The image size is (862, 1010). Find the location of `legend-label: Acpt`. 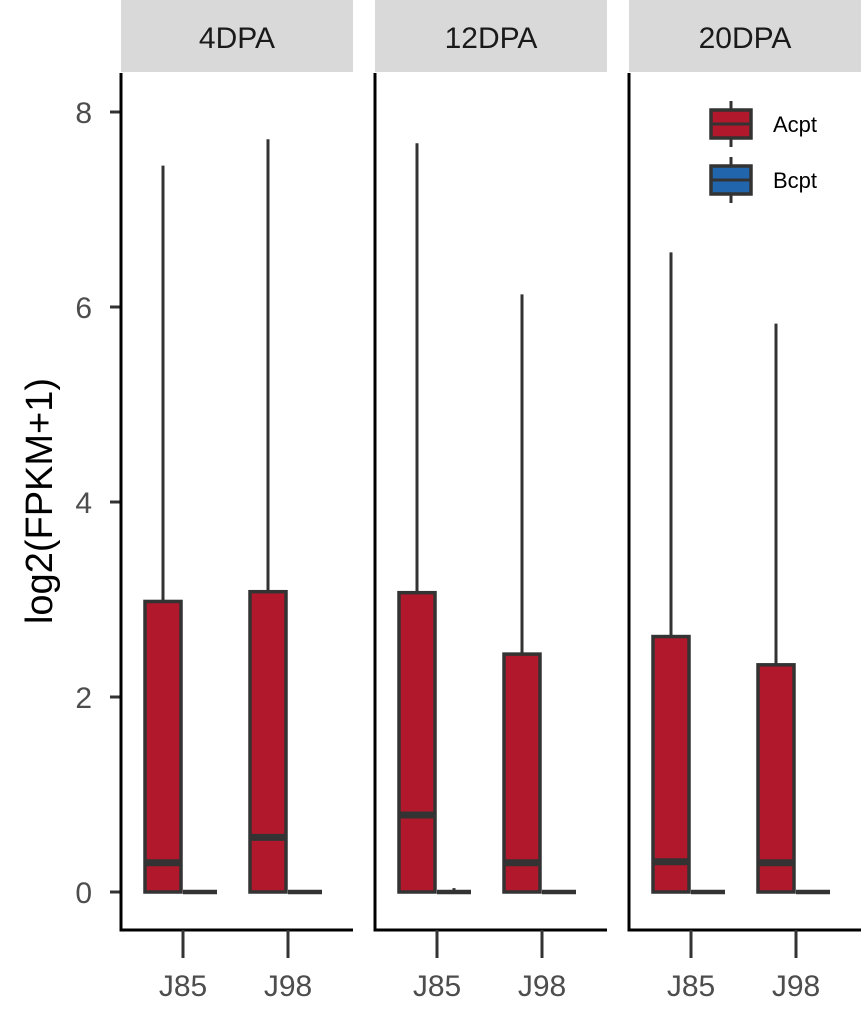

legend-label: Acpt is located at coordinates (795, 124).